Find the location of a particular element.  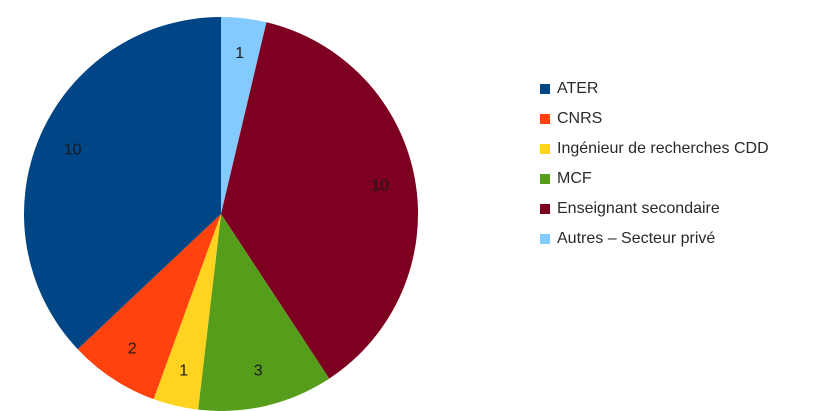

legend-item-ingenieur-de-recherches-cdd: Ingénieur de recherches CDD is located at coordinates (654, 149).